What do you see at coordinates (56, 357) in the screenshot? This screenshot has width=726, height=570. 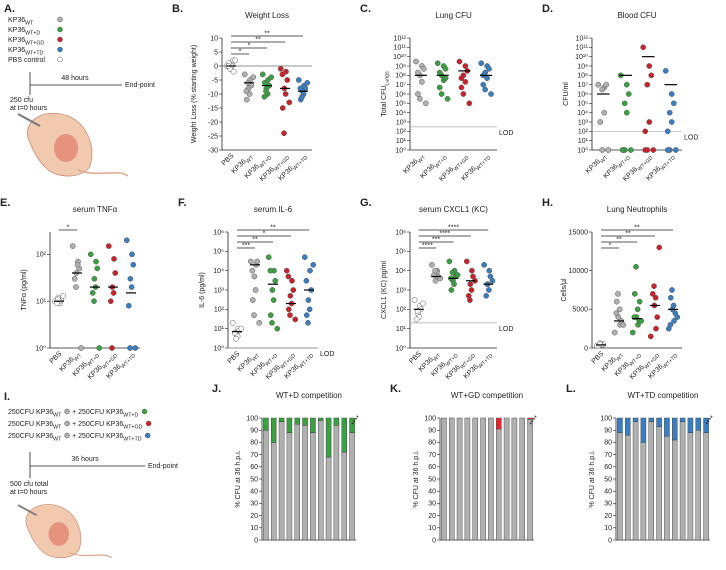 I see `x-tick-label-part: PBS` at bounding box center [56, 357].